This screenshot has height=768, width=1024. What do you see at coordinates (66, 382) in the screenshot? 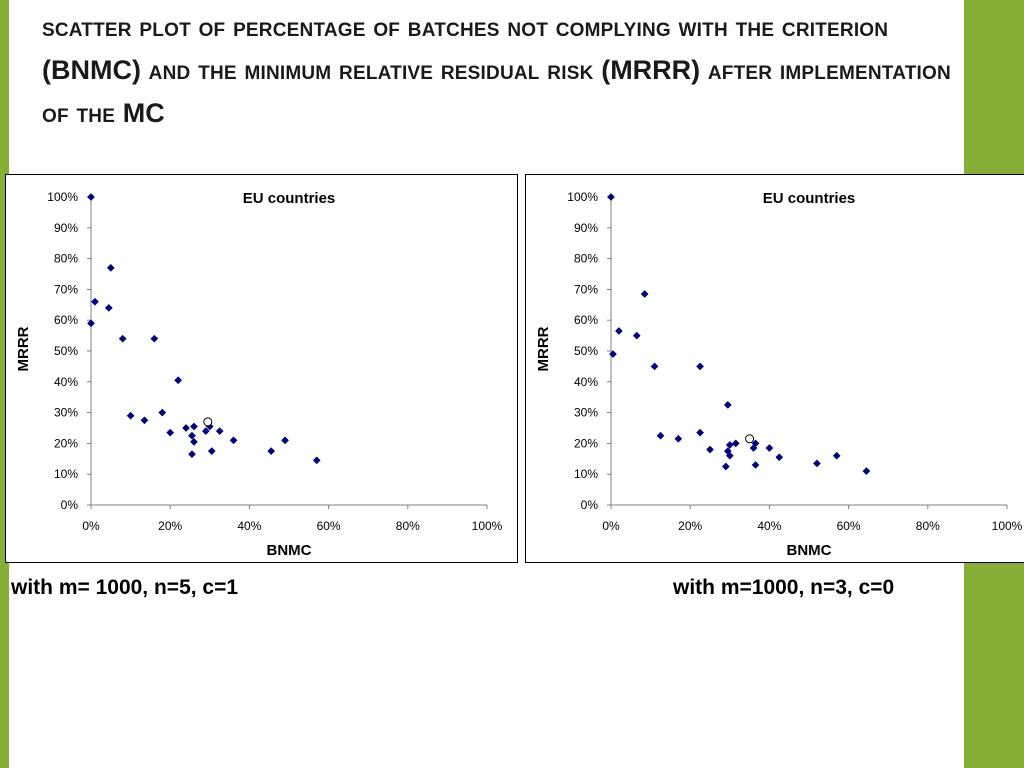
I see `left-y-tick-label: 40%` at bounding box center [66, 382].